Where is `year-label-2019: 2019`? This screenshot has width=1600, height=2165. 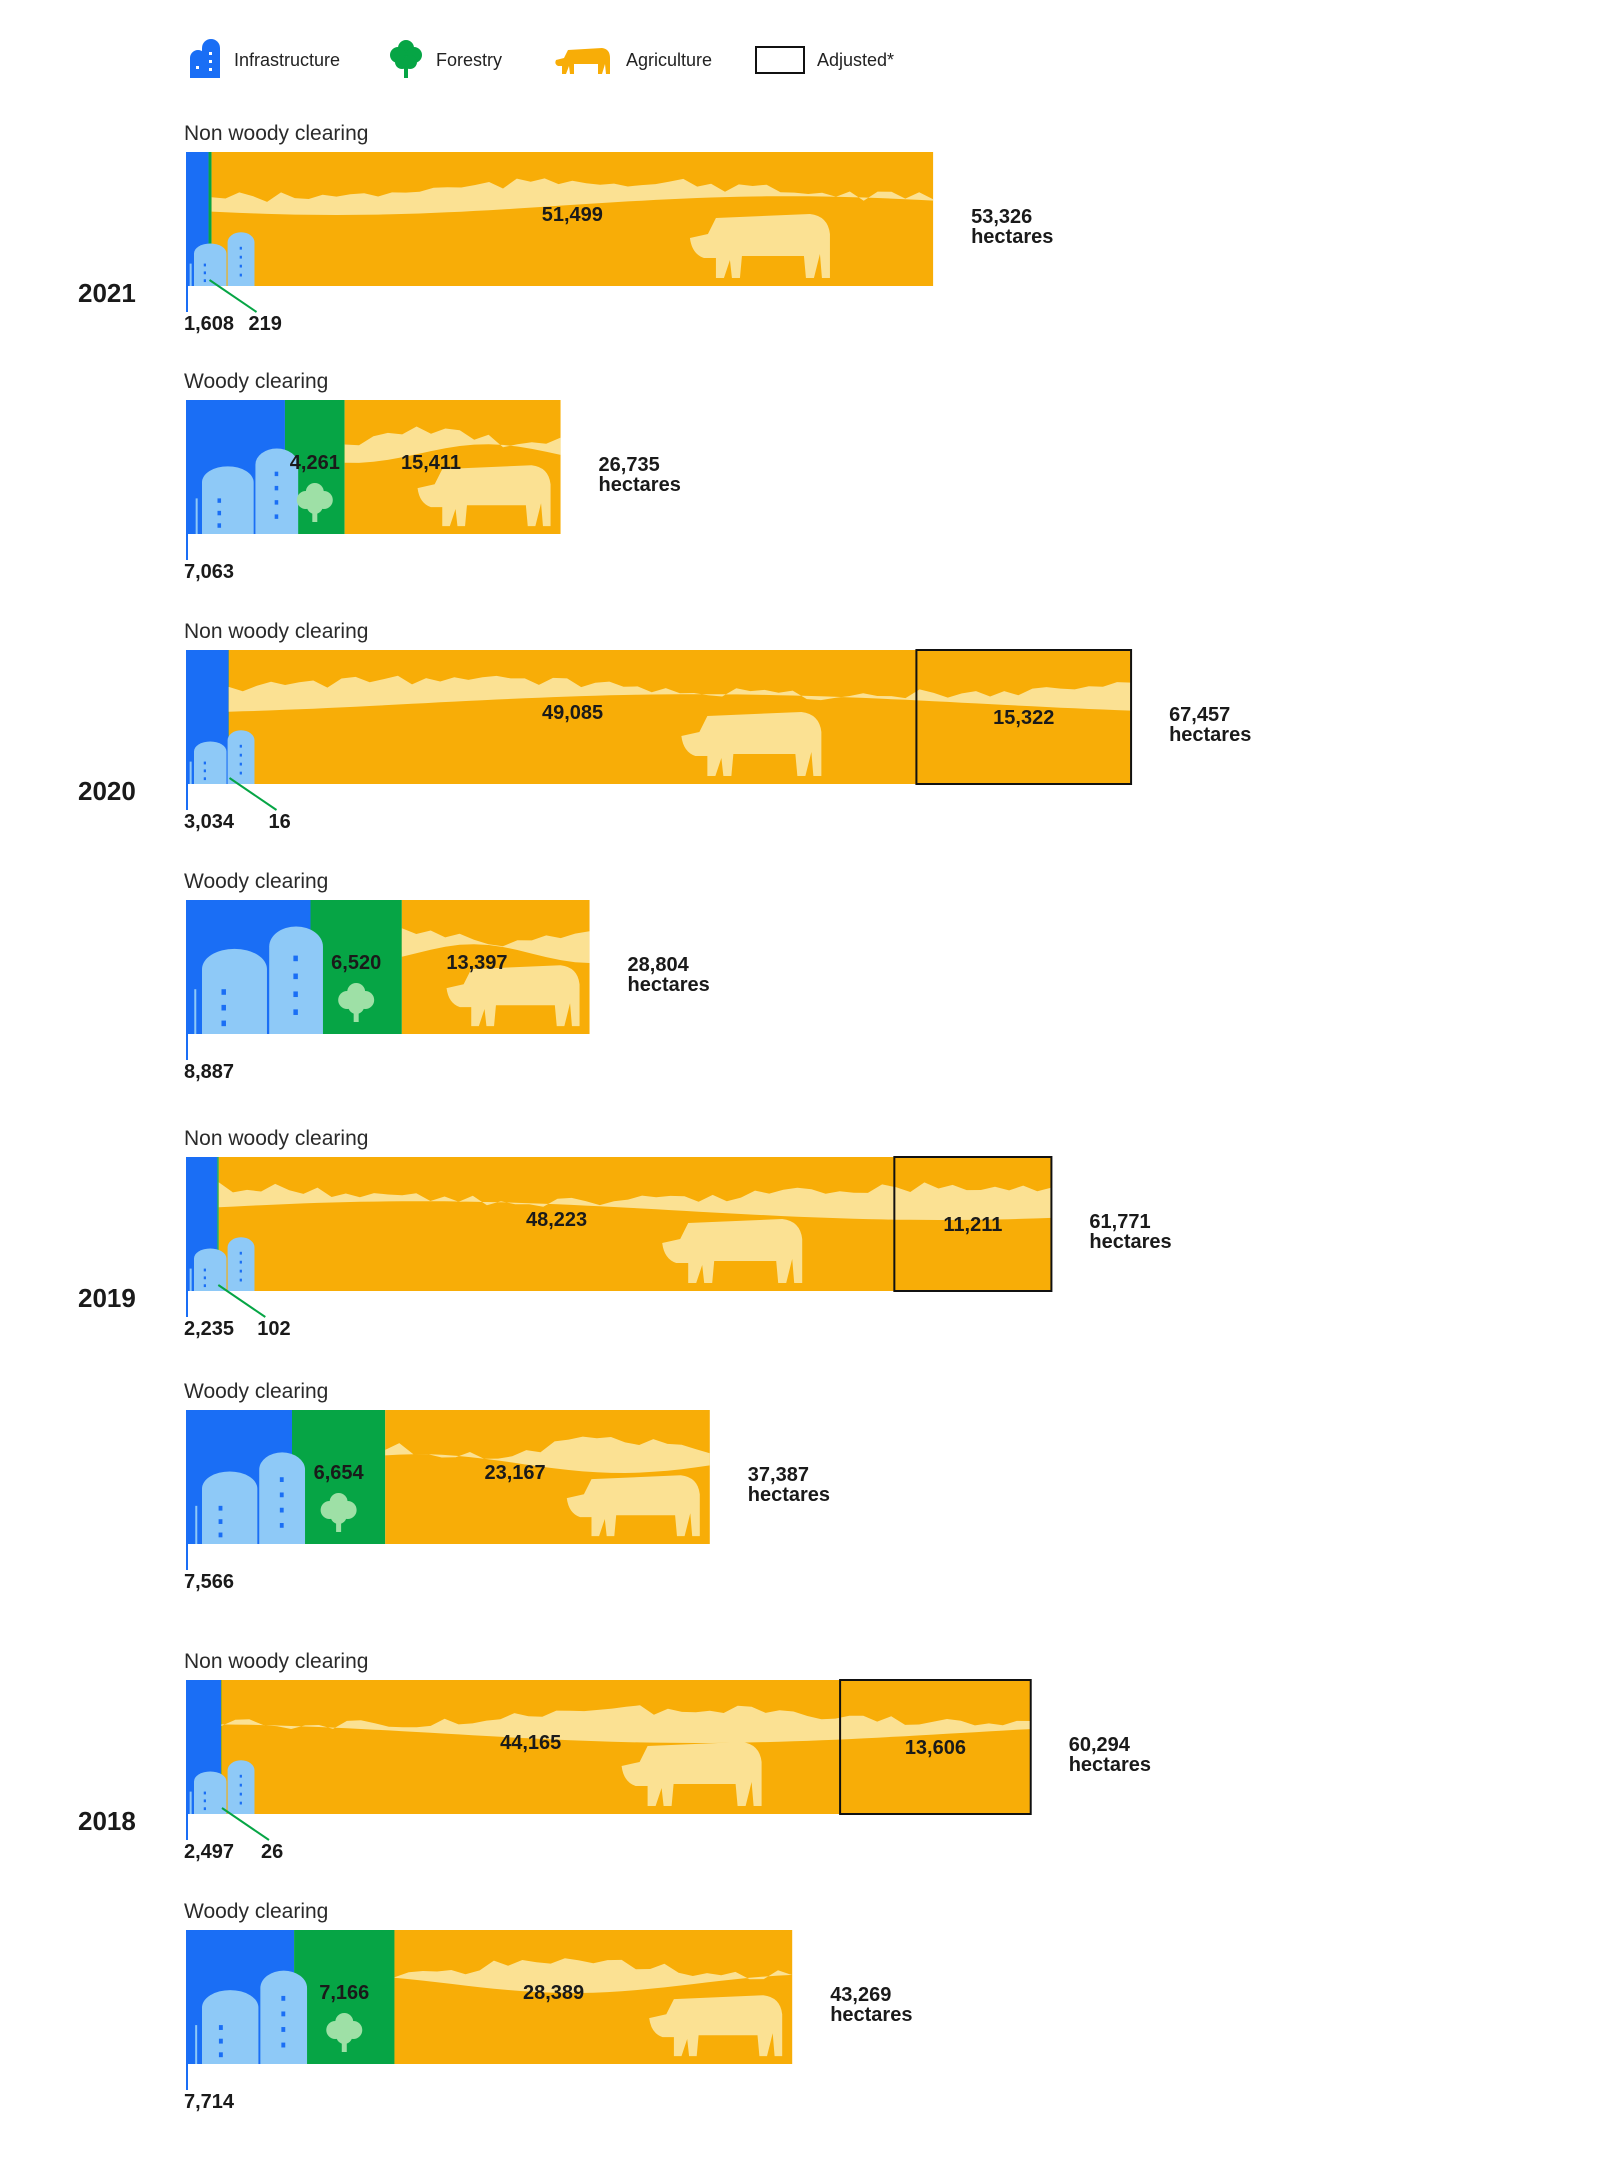 year-label-2019: 2019 is located at coordinates (107, 1298).